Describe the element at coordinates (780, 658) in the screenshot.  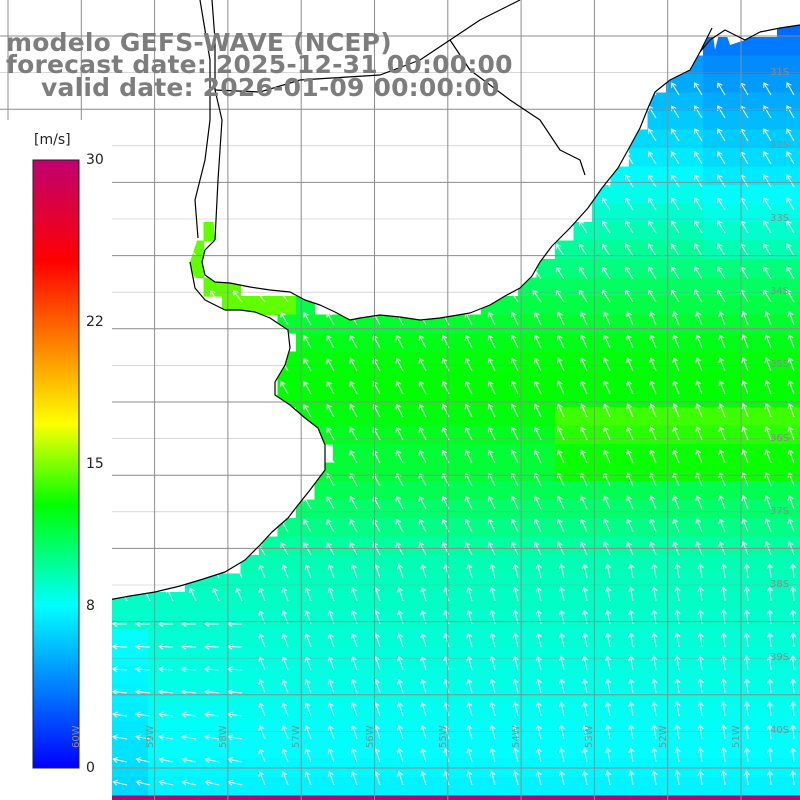
I see `latitude-label: 39S` at that location.